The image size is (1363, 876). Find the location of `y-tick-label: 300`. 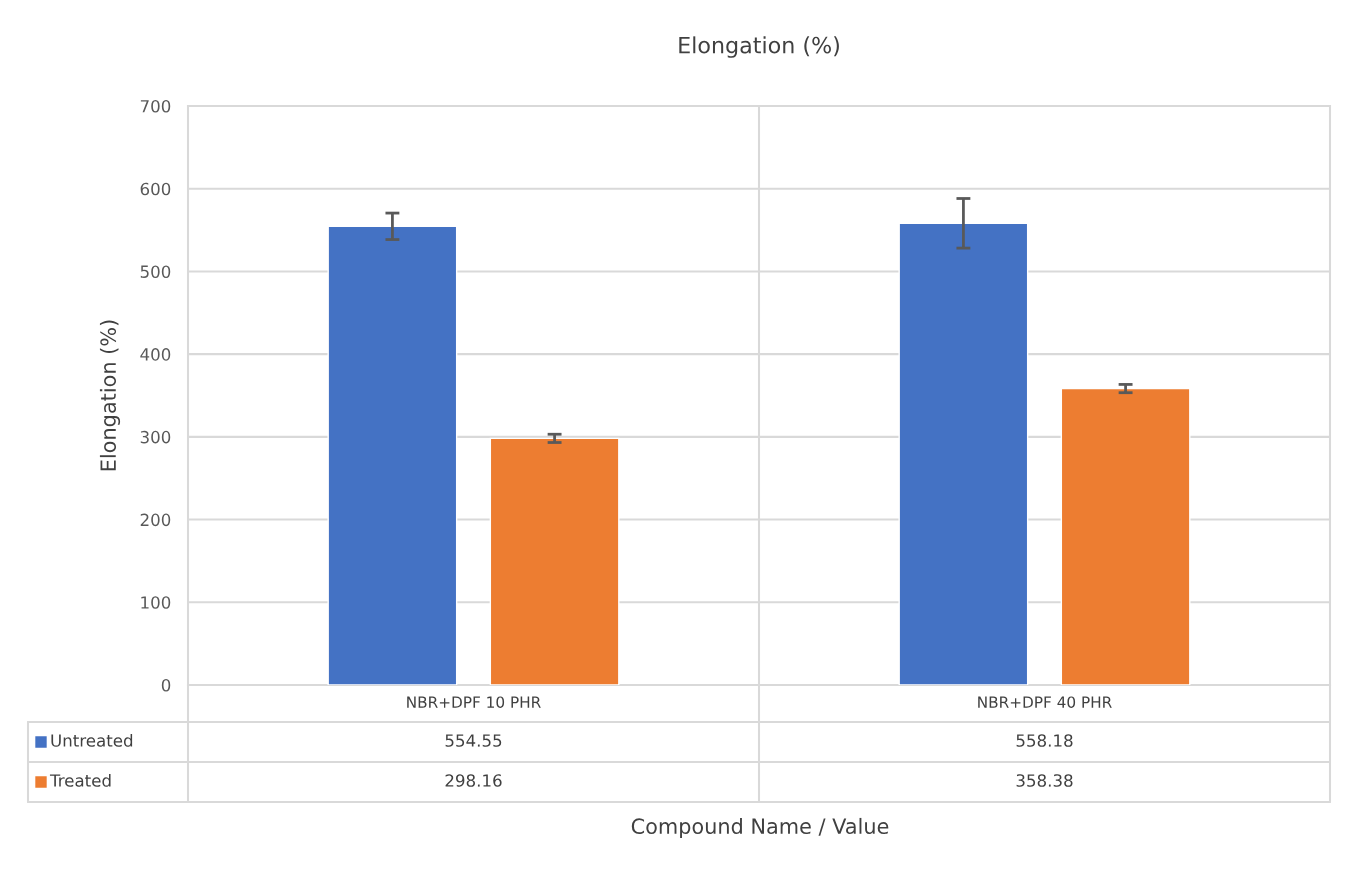

y-tick-label: 300 is located at coordinates (155, 437).